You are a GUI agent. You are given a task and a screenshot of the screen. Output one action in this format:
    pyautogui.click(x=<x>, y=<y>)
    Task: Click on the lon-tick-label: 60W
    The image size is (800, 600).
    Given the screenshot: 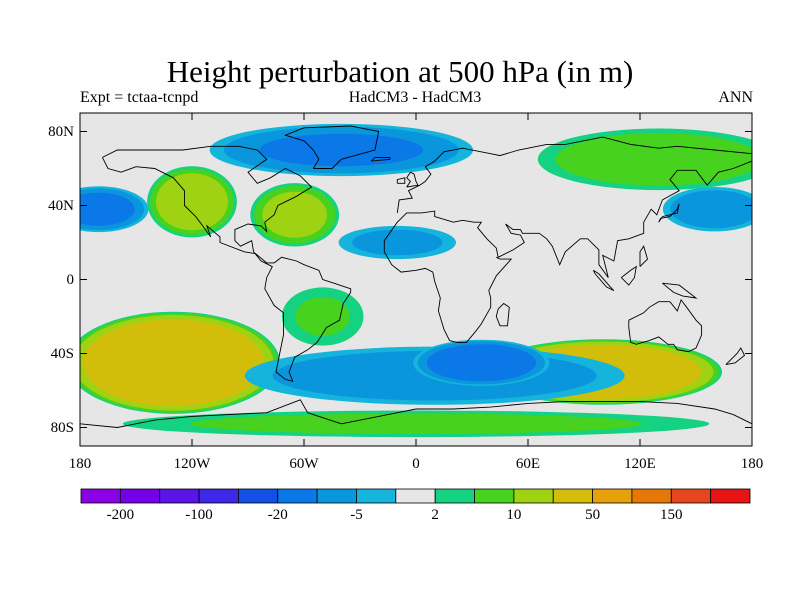 What is the action you would take?
    pyautogui.click(x=304, y=464)
    